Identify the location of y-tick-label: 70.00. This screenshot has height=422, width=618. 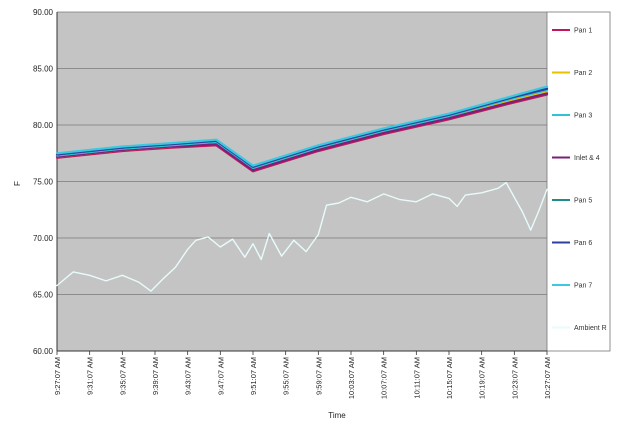
(43, 238).